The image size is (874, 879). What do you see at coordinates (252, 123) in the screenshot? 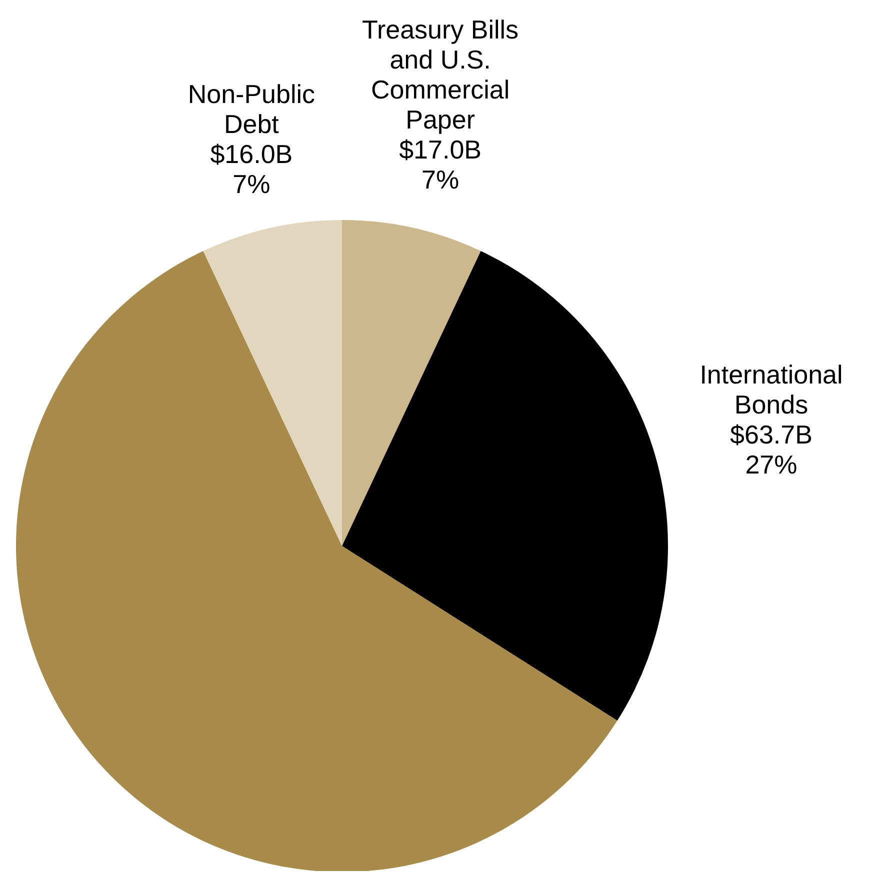
I see `slice-label: Non-Public Debt $16.0B` at bounding box center [252, 123].